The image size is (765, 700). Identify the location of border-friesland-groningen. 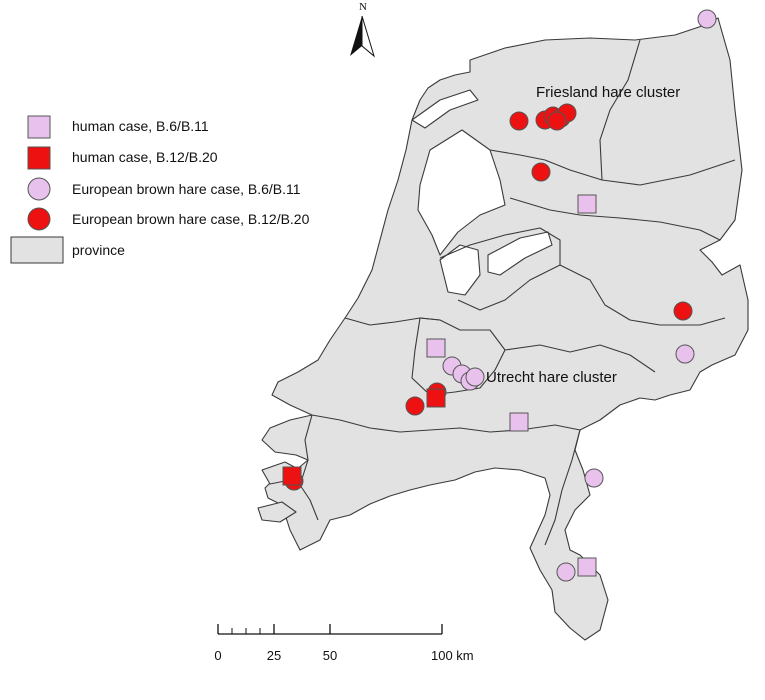
(620, 110).